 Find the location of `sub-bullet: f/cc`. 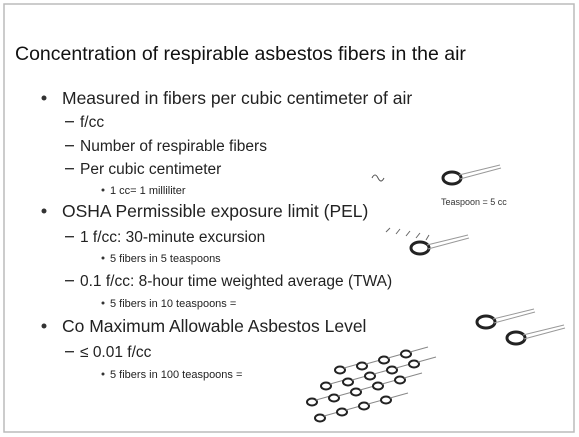

sub-bullet: f/cc is located at coordinates (92, 122).